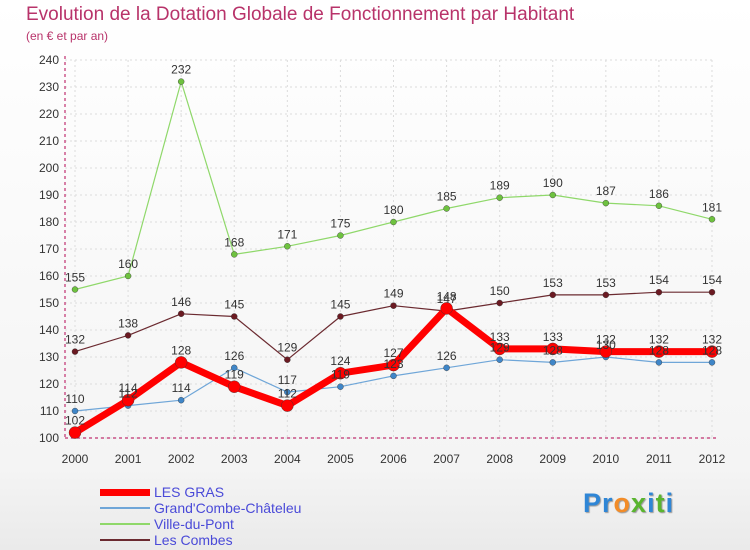 The width and height of the screenshot is (750, 550). I want to click on data-label: 119, so click(234, 375).